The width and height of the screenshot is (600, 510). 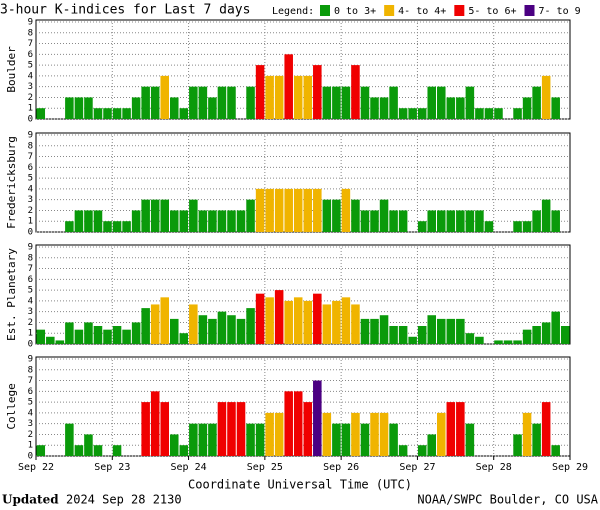 I want to click on x-tick-label: Sep 26, so click(x=341, y=467).